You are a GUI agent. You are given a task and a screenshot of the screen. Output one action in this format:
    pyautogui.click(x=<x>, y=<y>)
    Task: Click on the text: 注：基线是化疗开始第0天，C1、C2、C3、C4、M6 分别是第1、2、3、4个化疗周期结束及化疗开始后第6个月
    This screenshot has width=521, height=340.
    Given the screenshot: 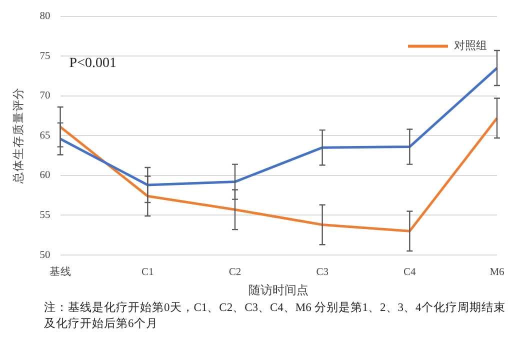 What is the action you would take?
    pyautogui.click(x=275, y=316)
    